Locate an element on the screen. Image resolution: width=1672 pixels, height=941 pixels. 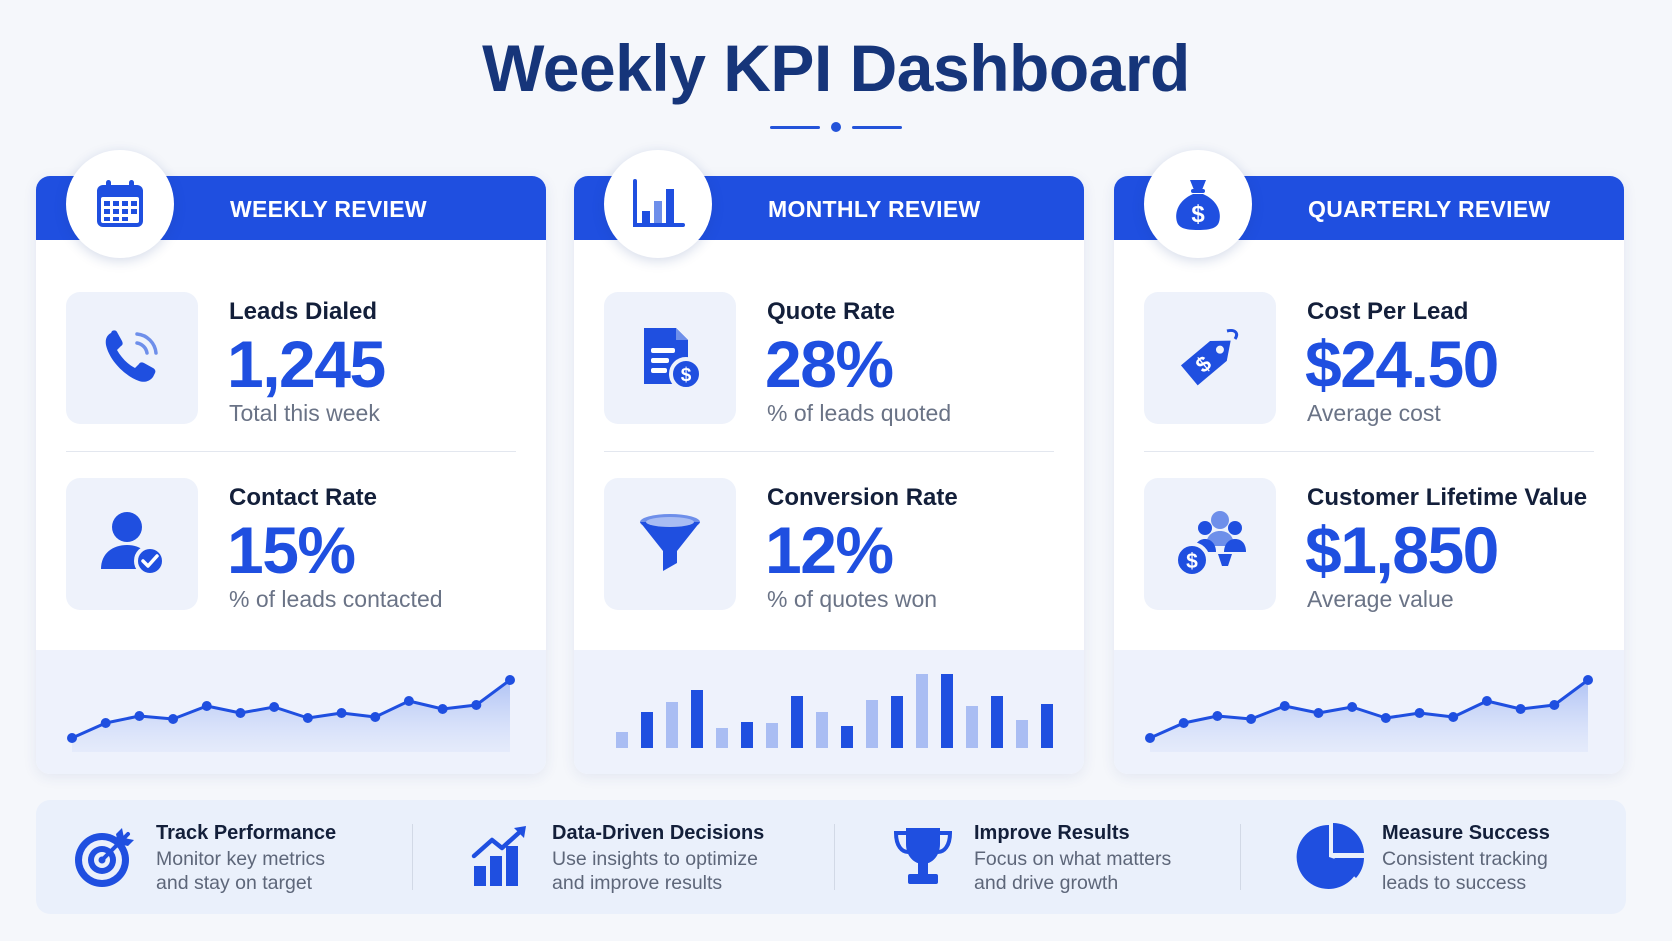
feature-title: Data-Driven Decisions is located at coordinates (658, 833).